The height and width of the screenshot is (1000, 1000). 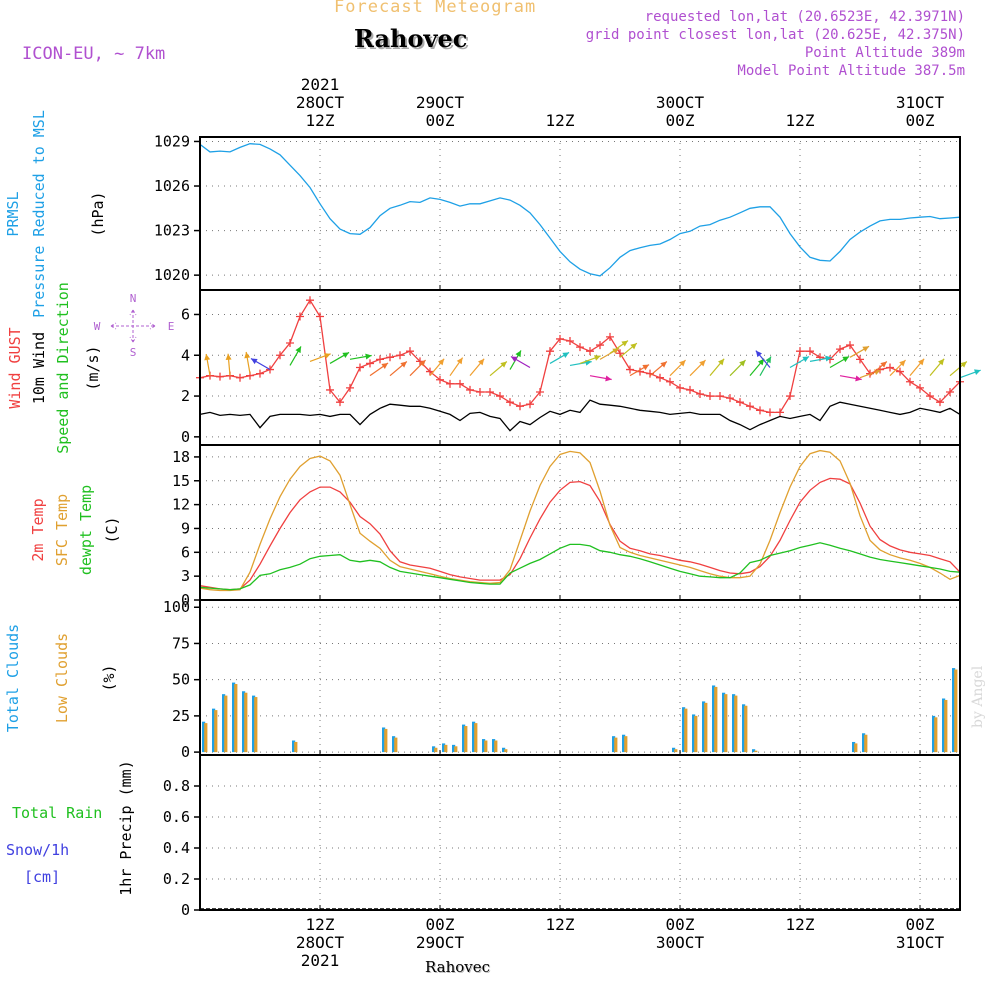 What do you see at coordinates (109, 677) in the screenshot?
I see `panel-label: (%)` at bounding box center [109, 677].